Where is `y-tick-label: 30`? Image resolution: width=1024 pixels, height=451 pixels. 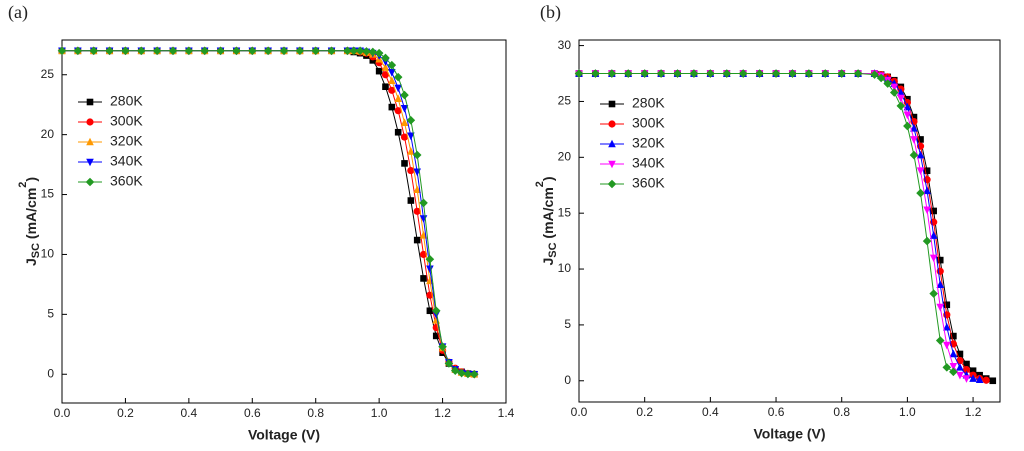
y-tick-label: 30 is located at coordinates (565, 45).